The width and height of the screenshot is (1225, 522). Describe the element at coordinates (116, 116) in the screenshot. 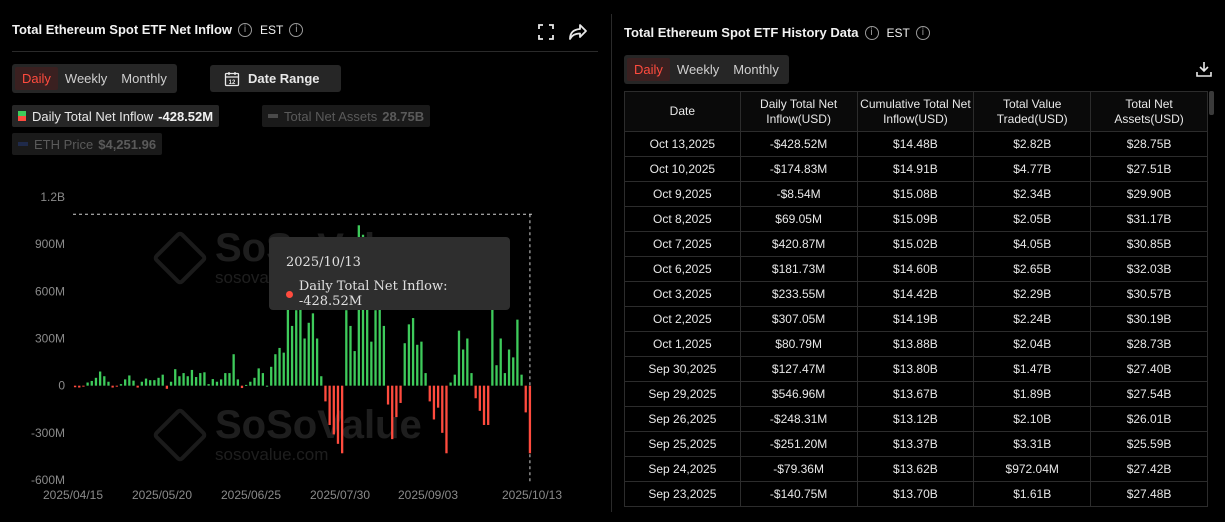

I see `legend-daily-inflow: Daily Total Net Inflow -428.52M` at that location.